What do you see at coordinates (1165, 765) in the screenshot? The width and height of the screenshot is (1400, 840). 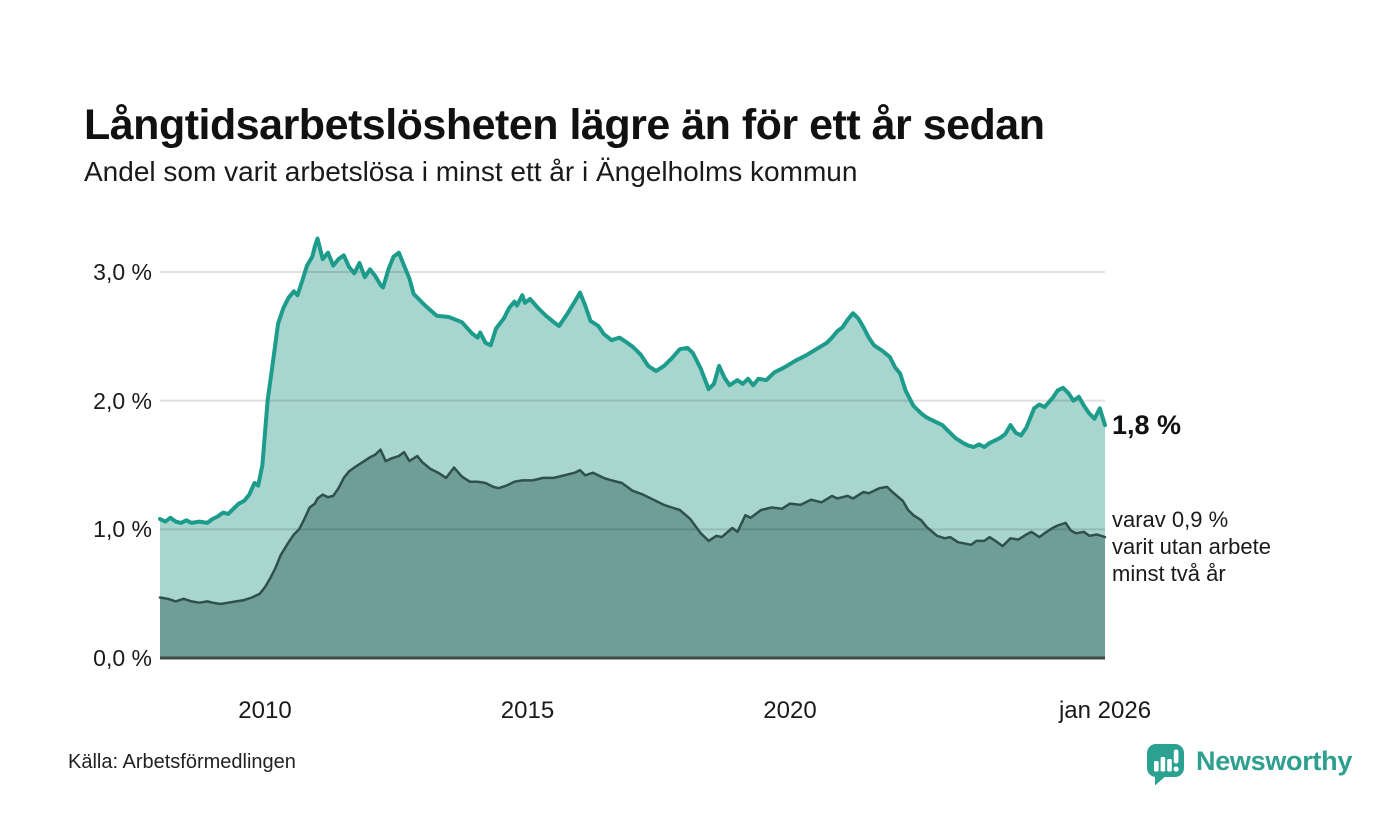 I see `newsworthy-bubble-icon` at bounding box center [1165, 765].